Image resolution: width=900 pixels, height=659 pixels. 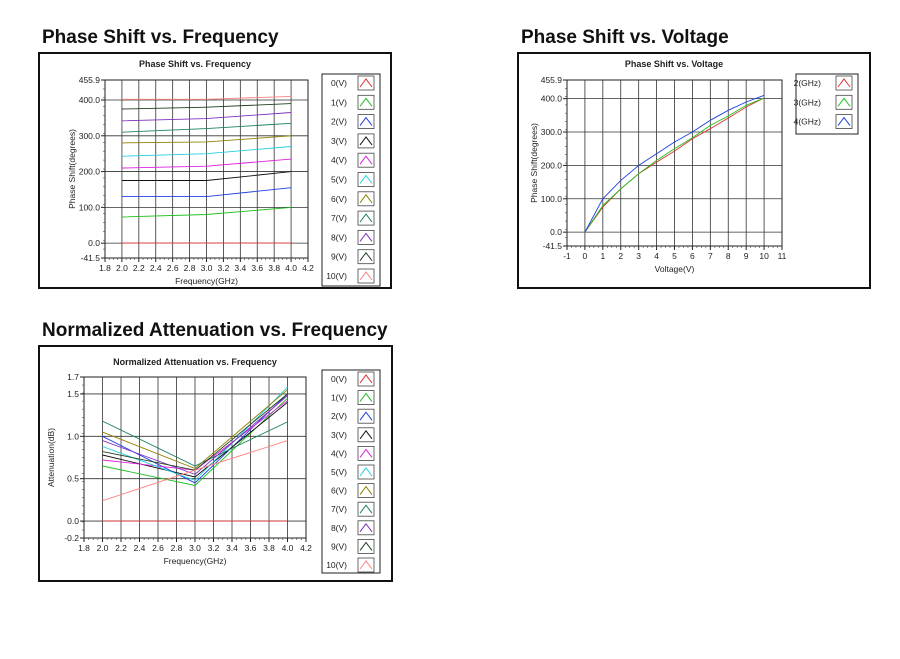 I want to click on x-tick-label: 6, so click(x=692, y=256).